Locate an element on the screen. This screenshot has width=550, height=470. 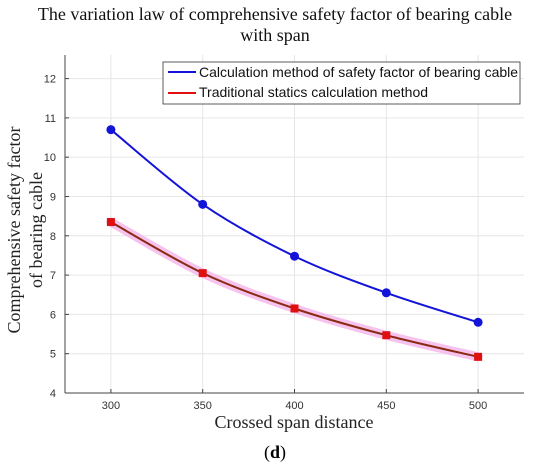
caption-letter: d is located at coordinates (274, 452).